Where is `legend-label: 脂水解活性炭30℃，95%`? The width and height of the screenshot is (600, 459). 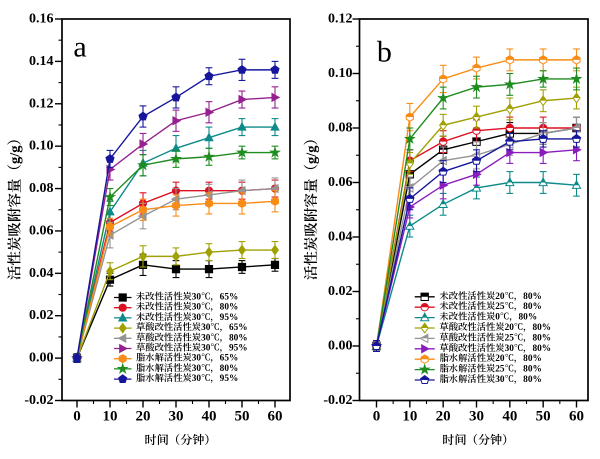 legend-label: 脂水解活性炭30℃，95% is located at coordinates (187, 378).